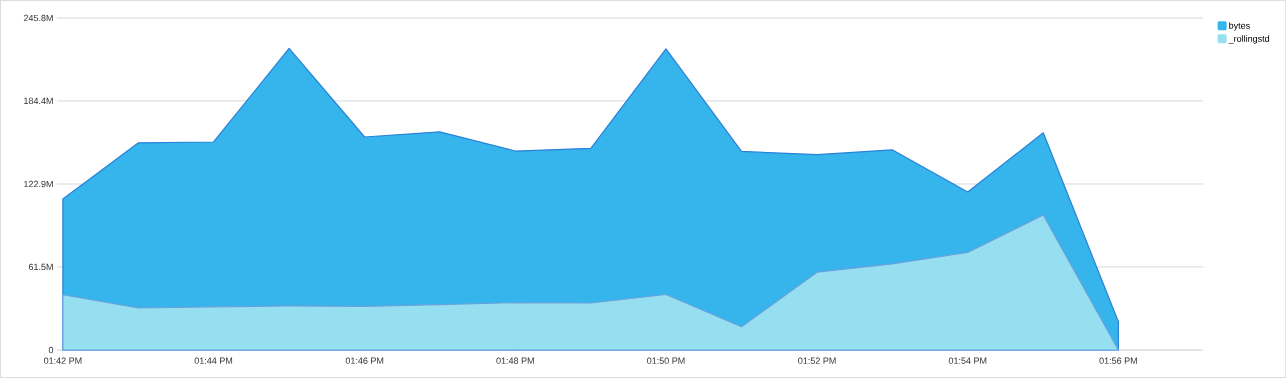 Image resolution: width=1286 pixels, height=378 pixels. Describe the element at coordinates (364, 360) in the screenshot. I see `x-tick-label: 01:46 PM` at that location.